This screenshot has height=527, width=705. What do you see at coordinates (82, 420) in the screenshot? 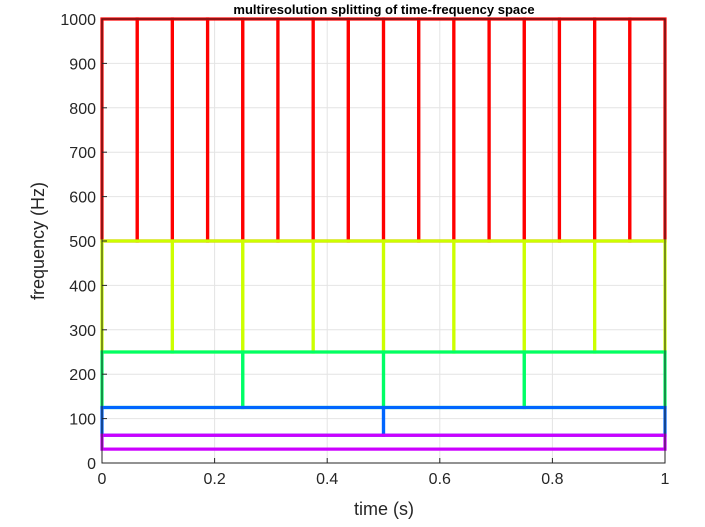
I see `y-tick-label: 100` at bounding box center [82, 420].